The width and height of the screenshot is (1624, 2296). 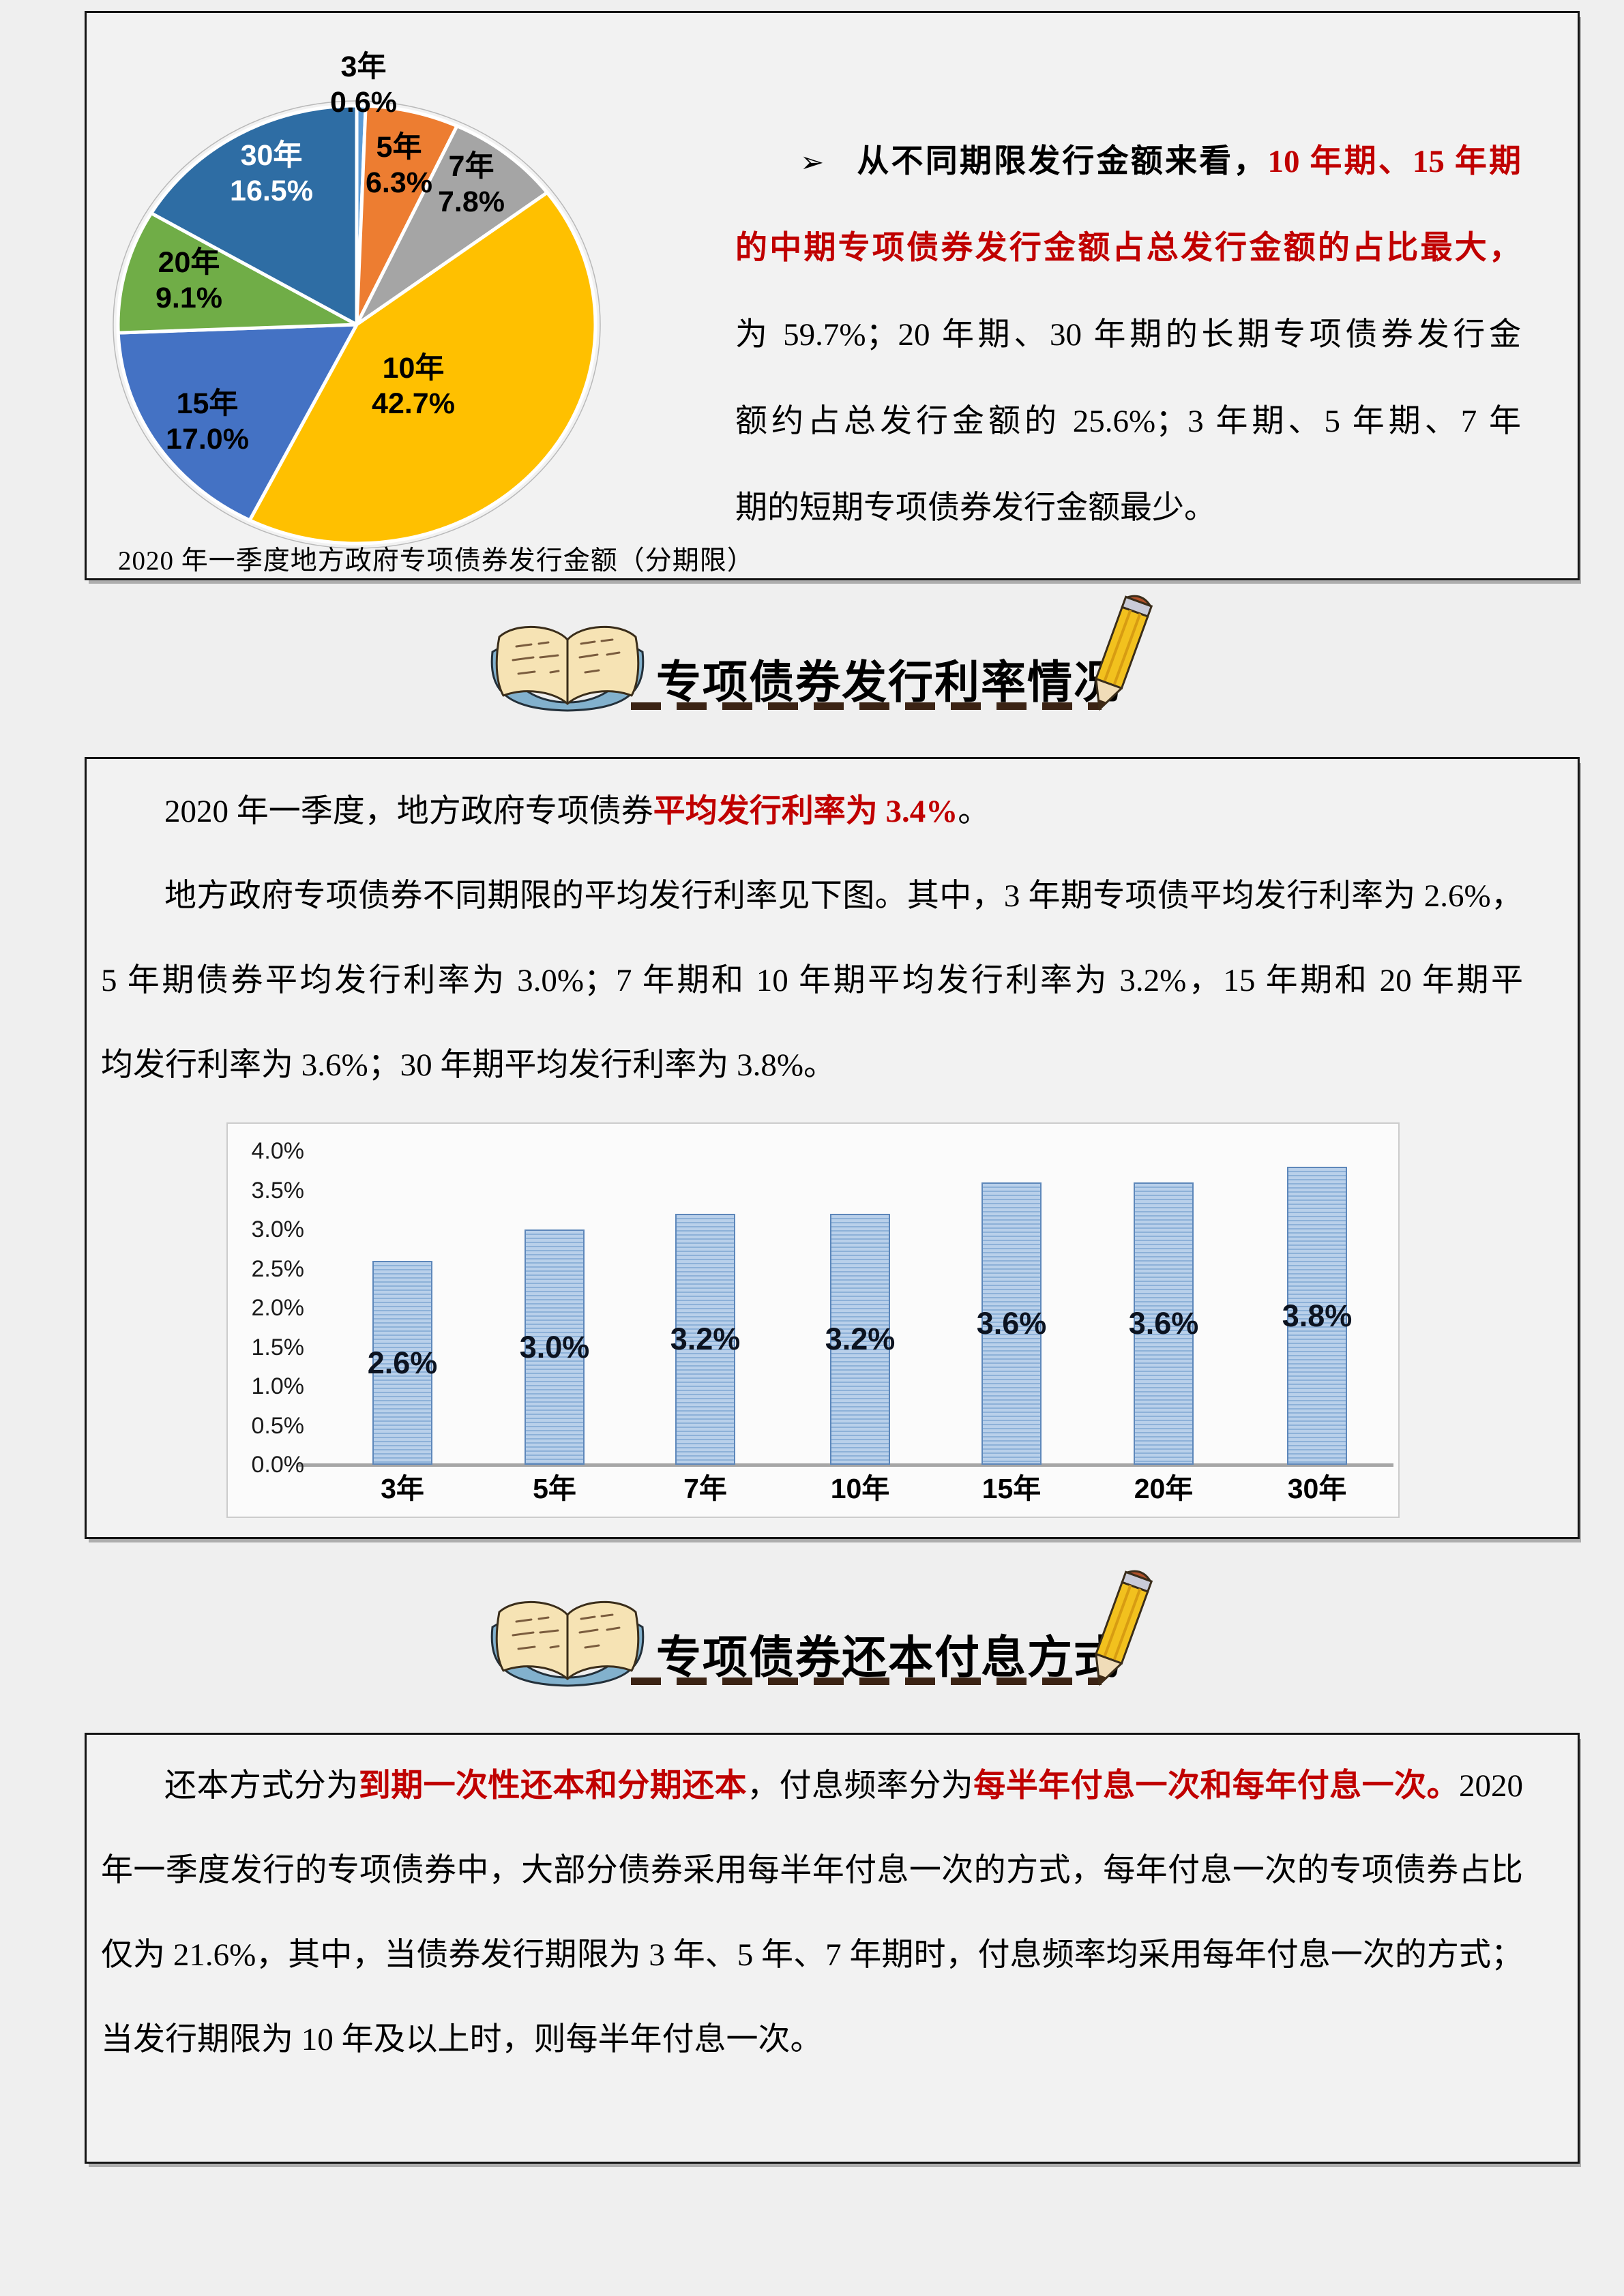 What do you see at coordinates (402, 1489) in the screenshot?
I see `x-axis-label: 3年` at bounding box center [402, 1489].